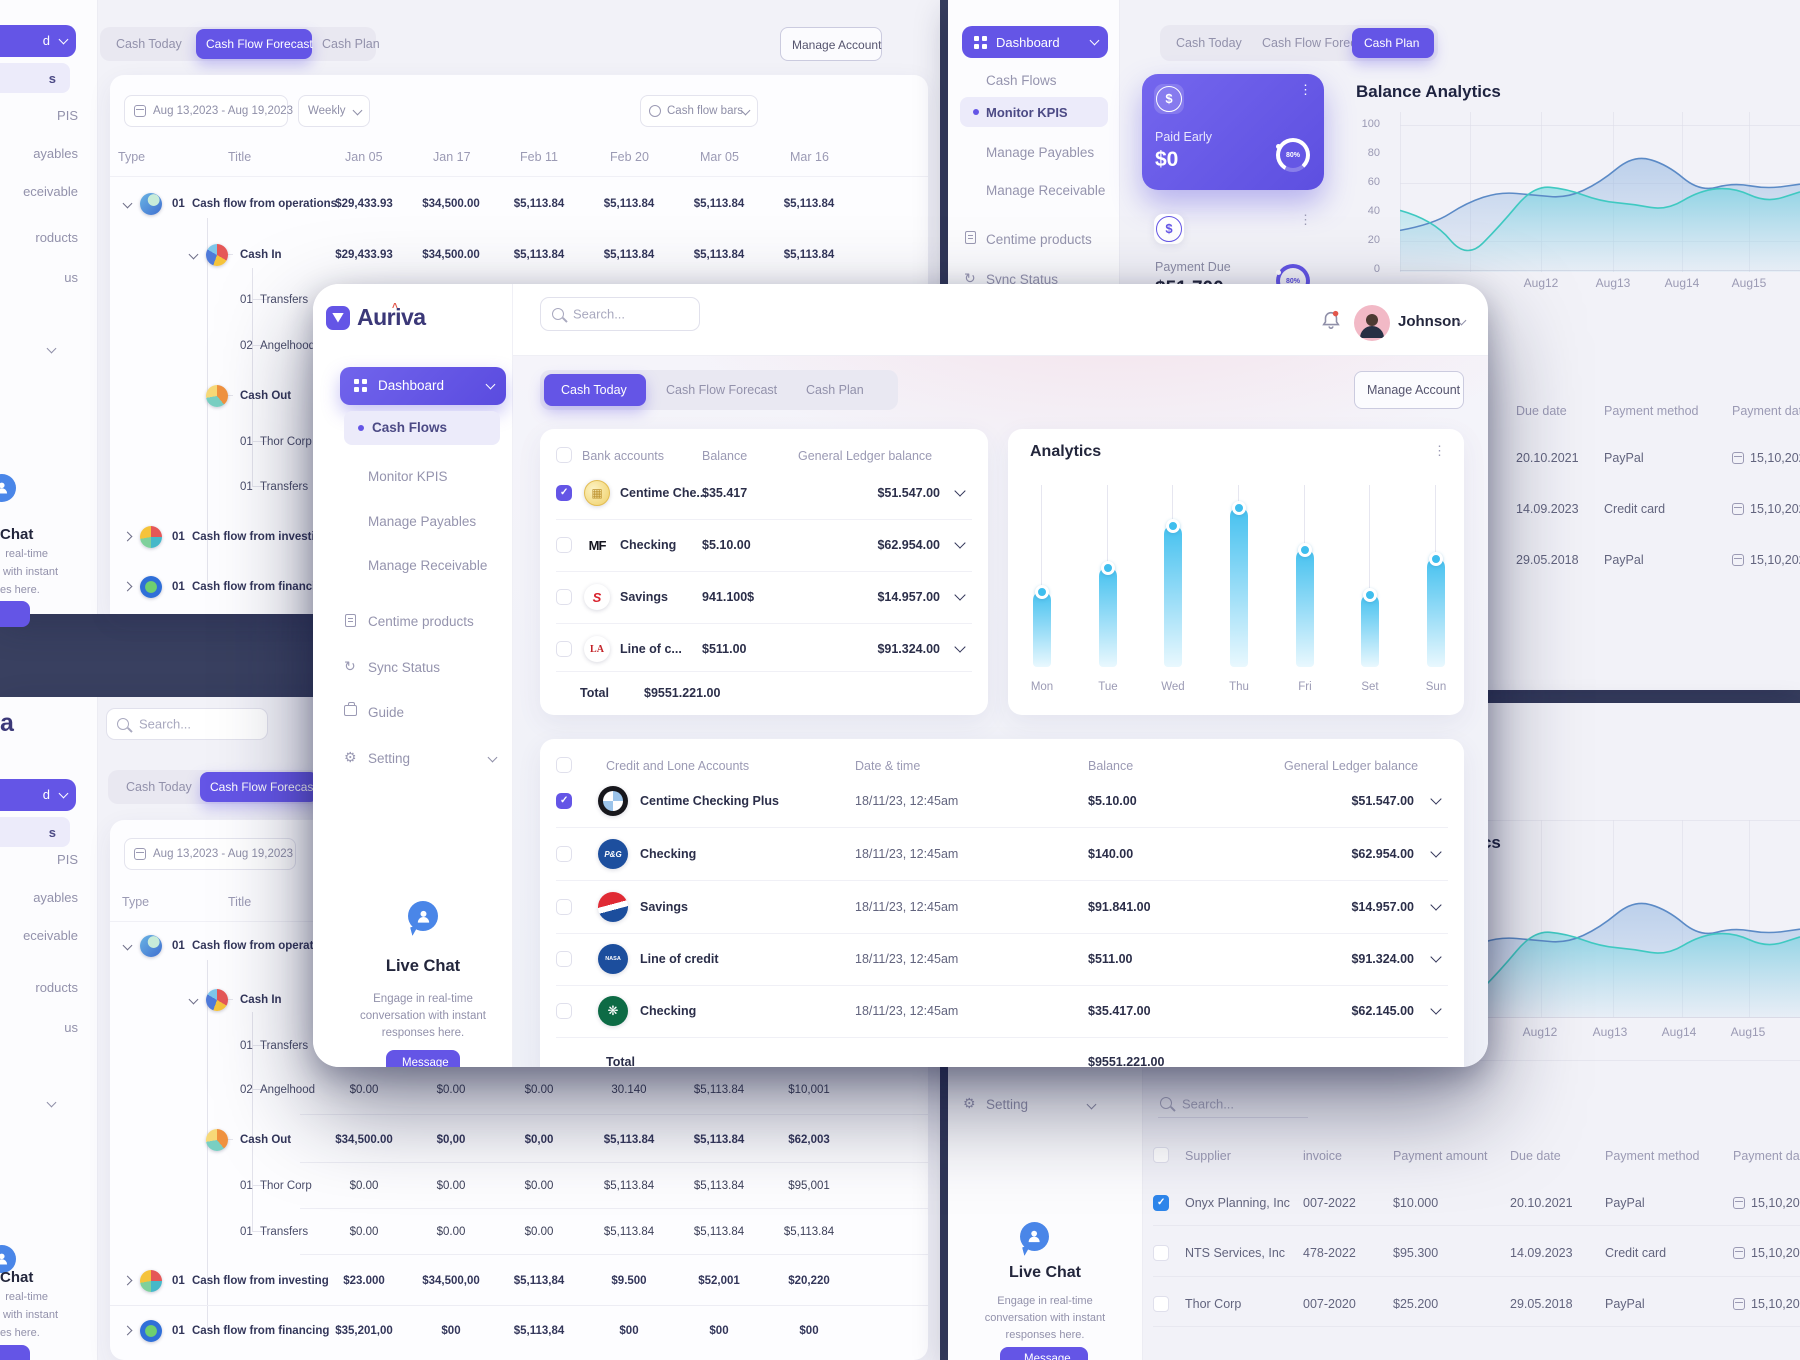 The width and height of the screenshot is (1800, 1360). What do you see at coordinates (1429, 321) in the screenshot?
I see `user-name: Johnson` at bounding box center [1429, 321].